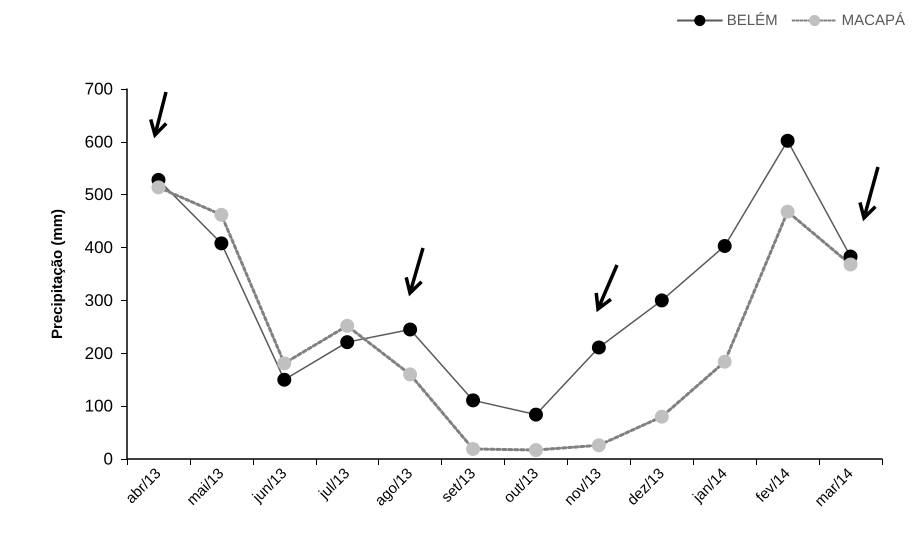 This screenshot has width=918, height=539. What do you see at coordinates (98, 248) in the screenshot?
I see `y-tick-label: 400` at bounding box center [98, 248].